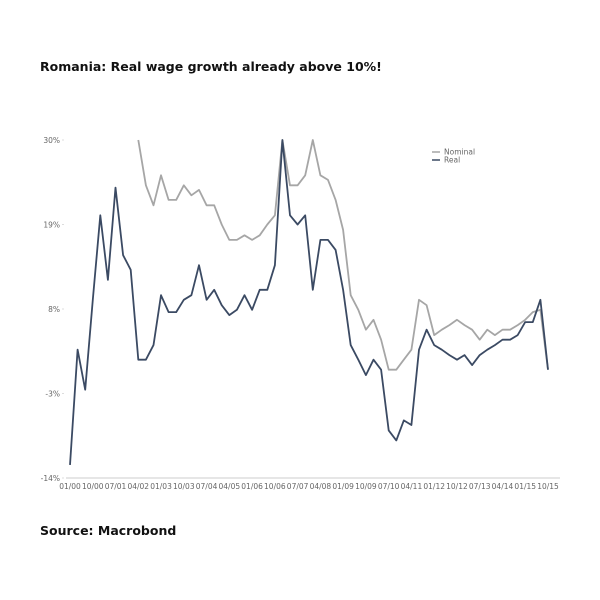 The image size is (600, 600). What do you see at coordinates (52, 394) in the screenshot?
I see `y-tick-label: -3%` at bounding box center [52, 394].